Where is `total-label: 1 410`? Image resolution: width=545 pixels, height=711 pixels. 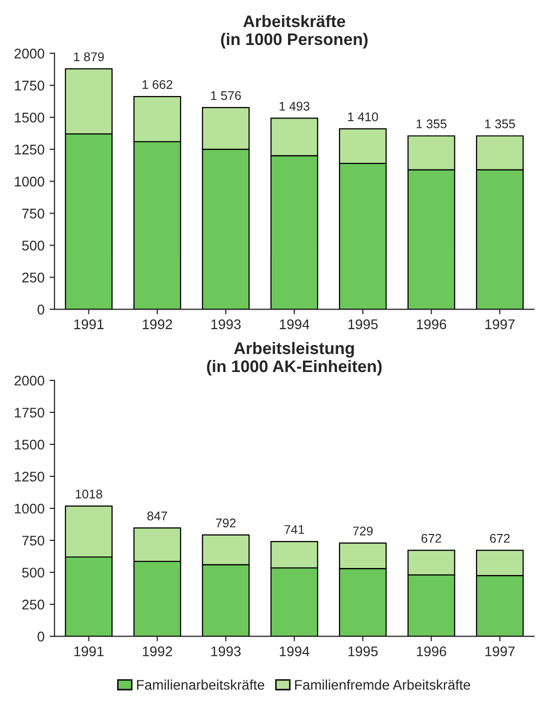 total-label: 1 410 is located at coordinates (363, 117).